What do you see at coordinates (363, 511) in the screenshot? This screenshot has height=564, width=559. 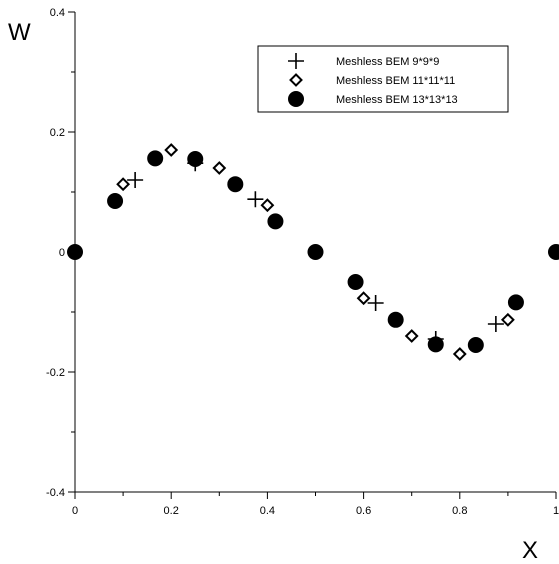 I see `x-tick-label: 0.6` at bounding box center [363, 511].